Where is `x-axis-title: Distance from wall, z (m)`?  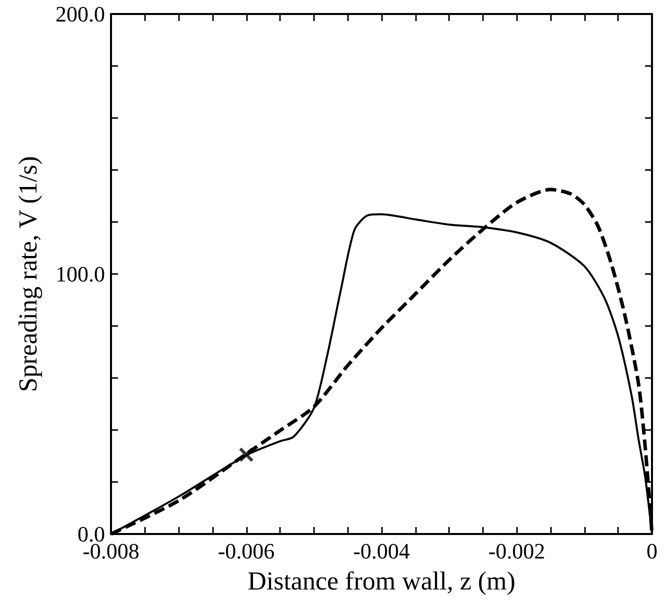 x-axis-title: Distance from wall, z (m) is located at coordinates (382, 581).